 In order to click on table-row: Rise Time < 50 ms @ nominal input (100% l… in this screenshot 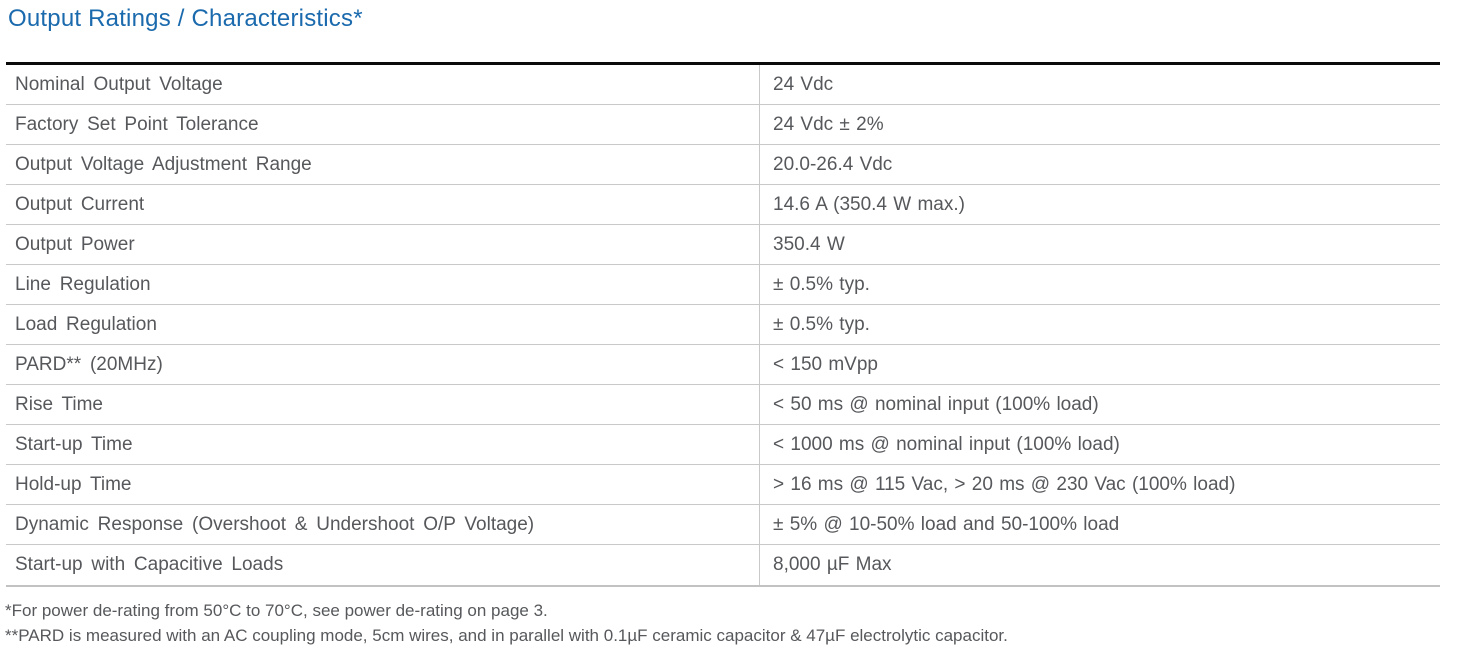, I will do `click(723, 405)`.